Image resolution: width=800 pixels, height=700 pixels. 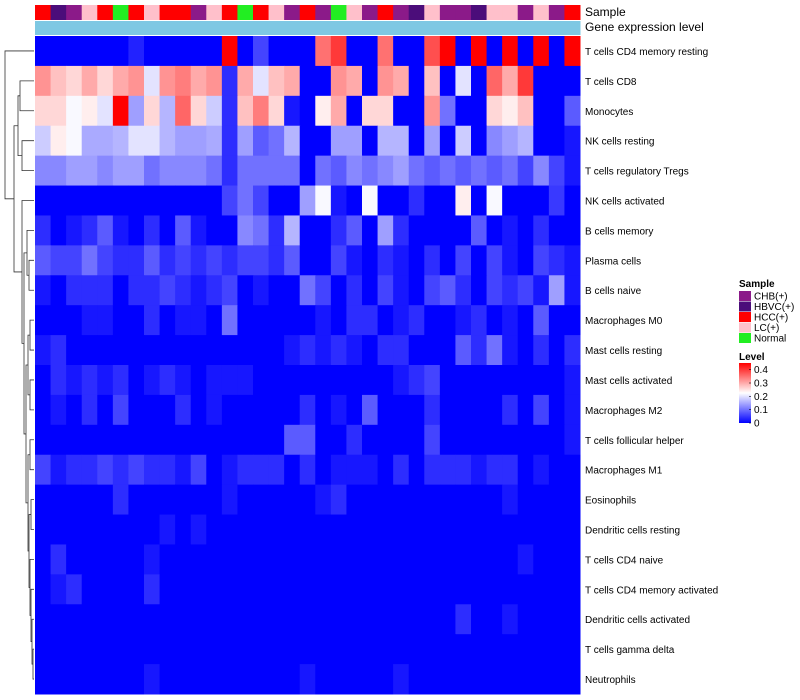 I want to click on sample-legend-label: HBVC(+), so click(x=774, y=307).